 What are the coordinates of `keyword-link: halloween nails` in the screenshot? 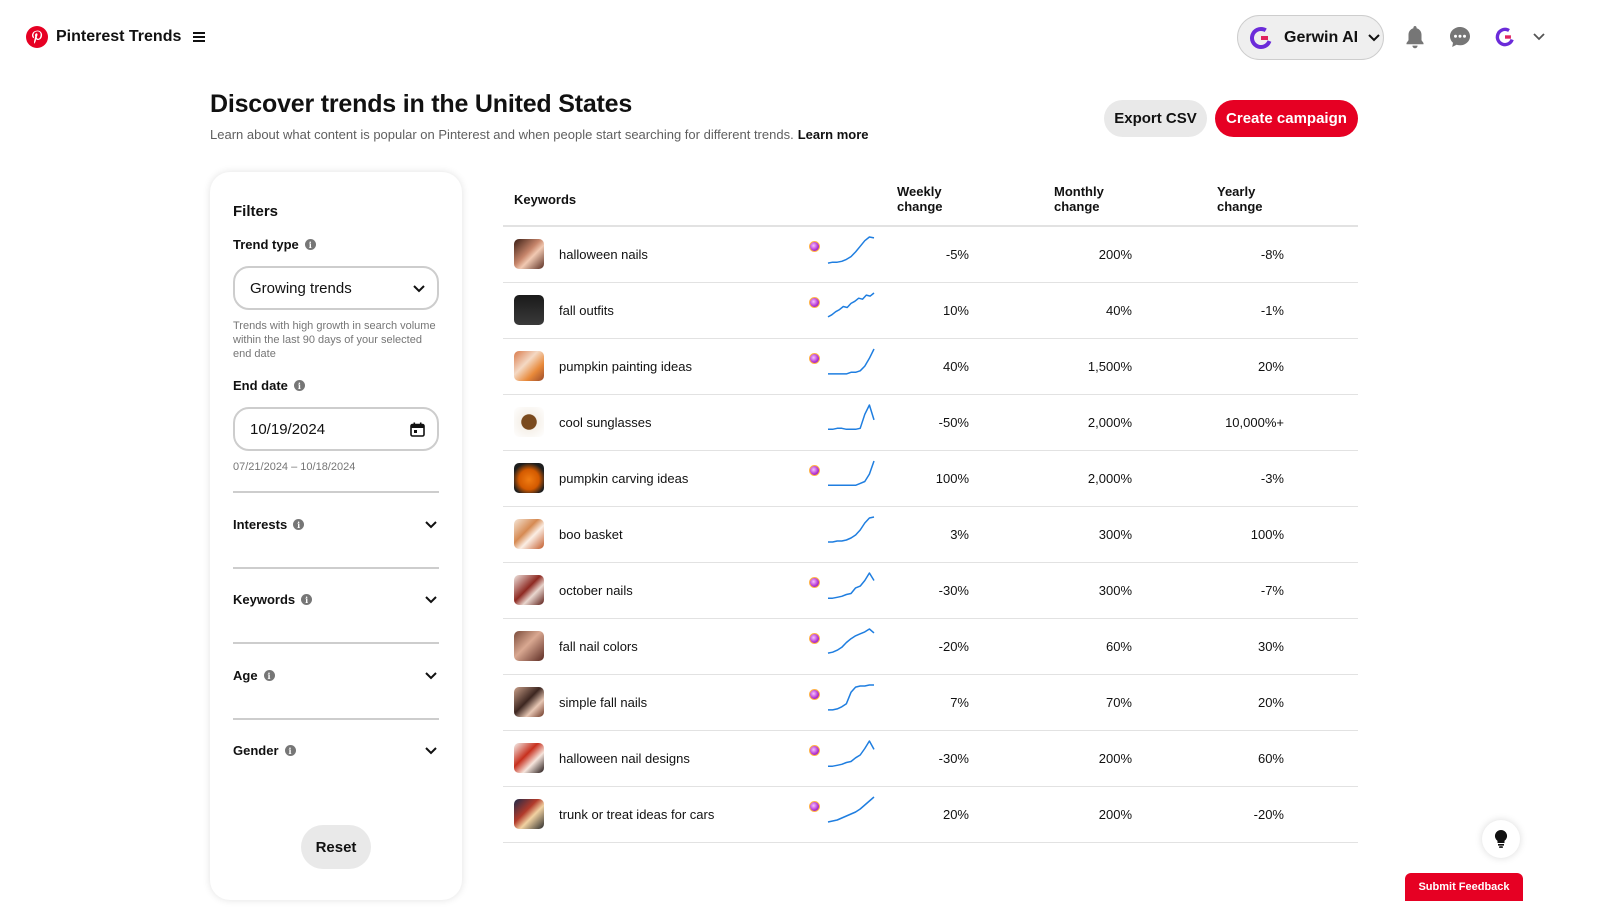 It's located at (603, 254).